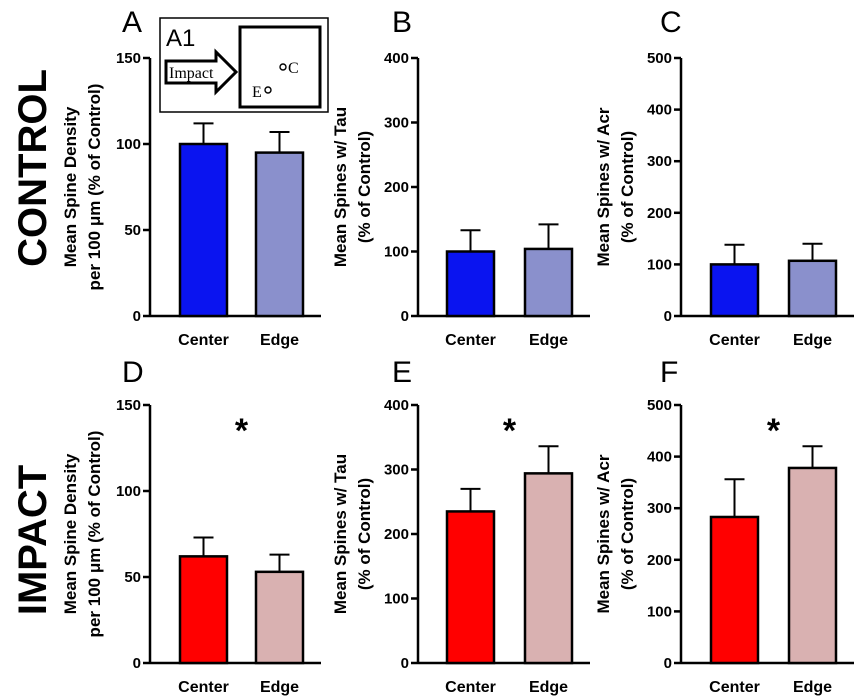  Describe the element at coordinates (191, 73) in the screenshot. I see `inset-arrow-text: Impact` at that location.